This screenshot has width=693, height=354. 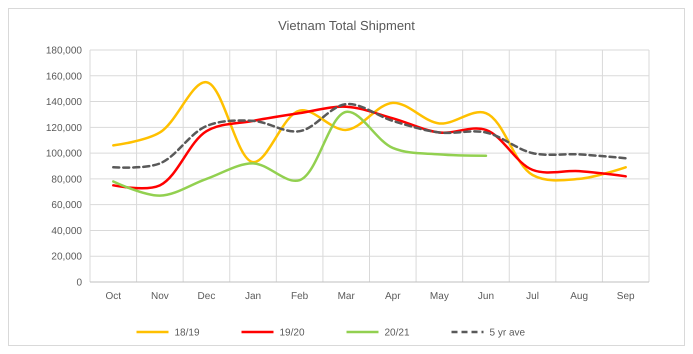 I want to click on x-tick-label: Jul, so click(x=532, y=296).